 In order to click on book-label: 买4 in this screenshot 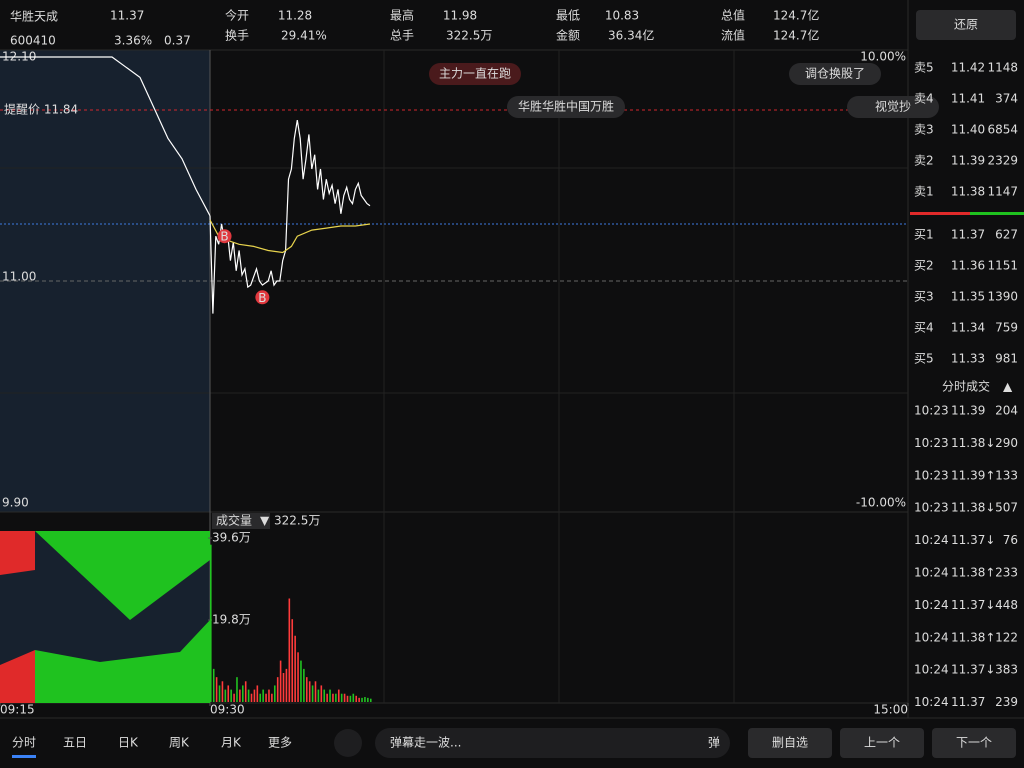, I will do `click(924, 328)`.